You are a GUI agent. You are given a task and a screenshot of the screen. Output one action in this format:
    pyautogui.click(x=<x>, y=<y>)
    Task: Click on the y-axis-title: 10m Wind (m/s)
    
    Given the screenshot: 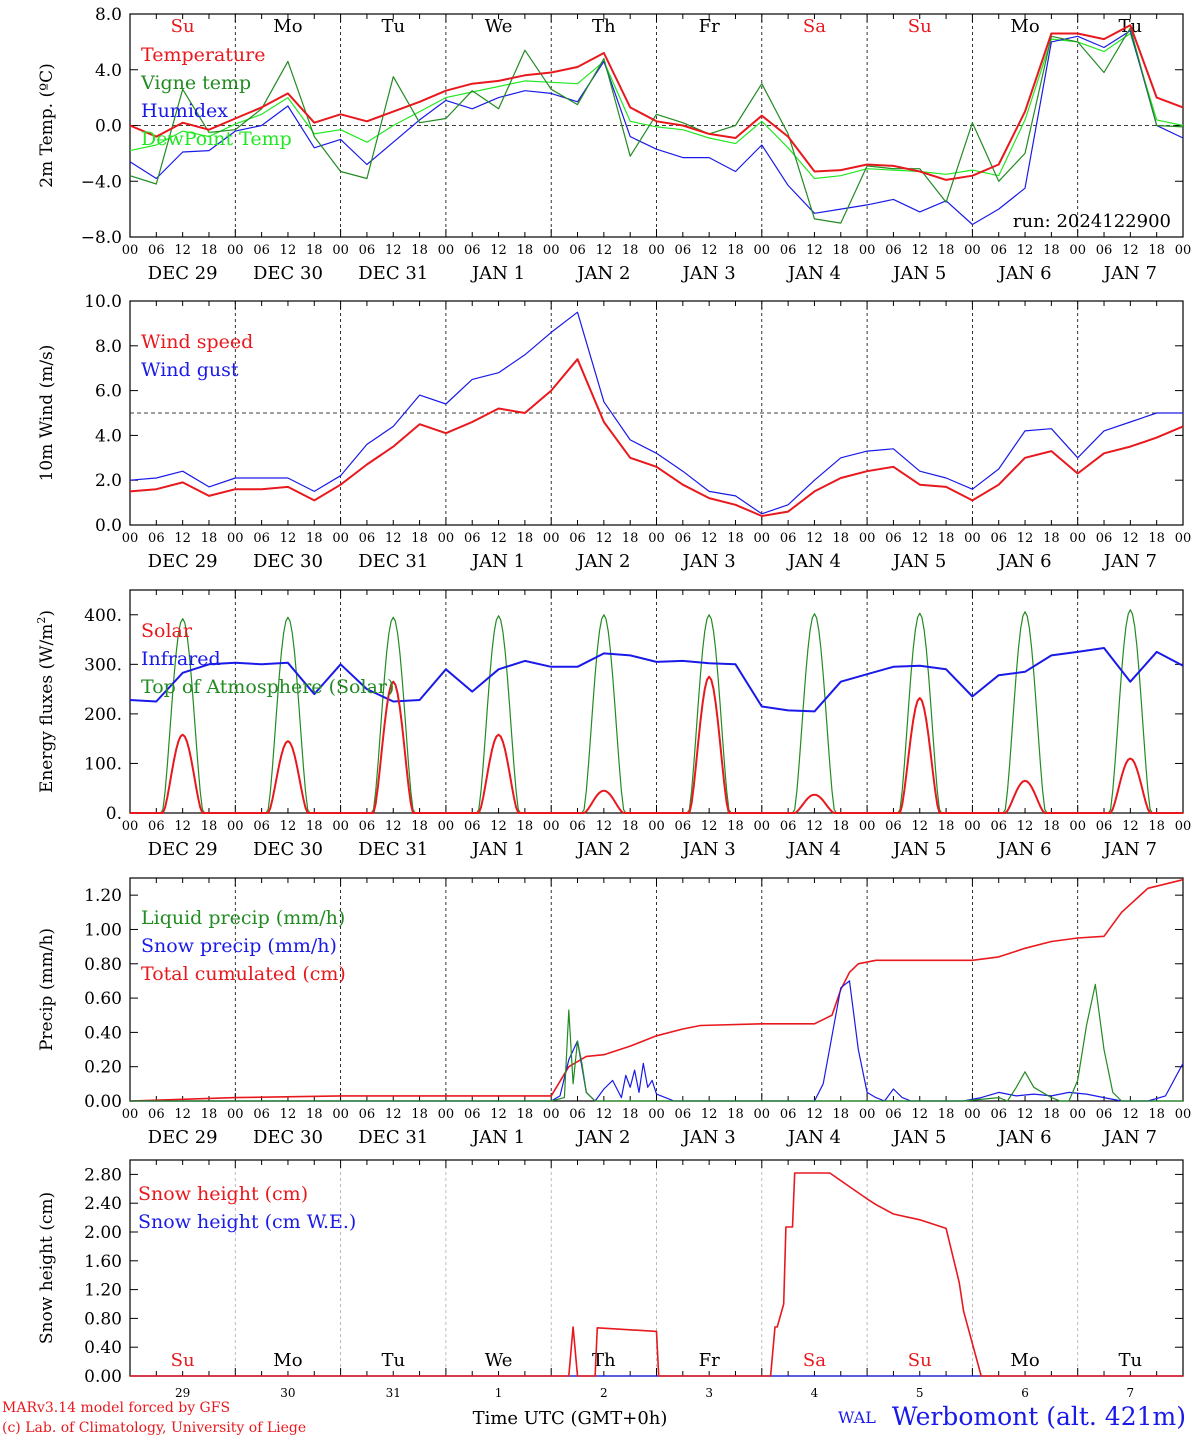 What is the action you would take?
    pyautogui.click(x=47, y=413)
    